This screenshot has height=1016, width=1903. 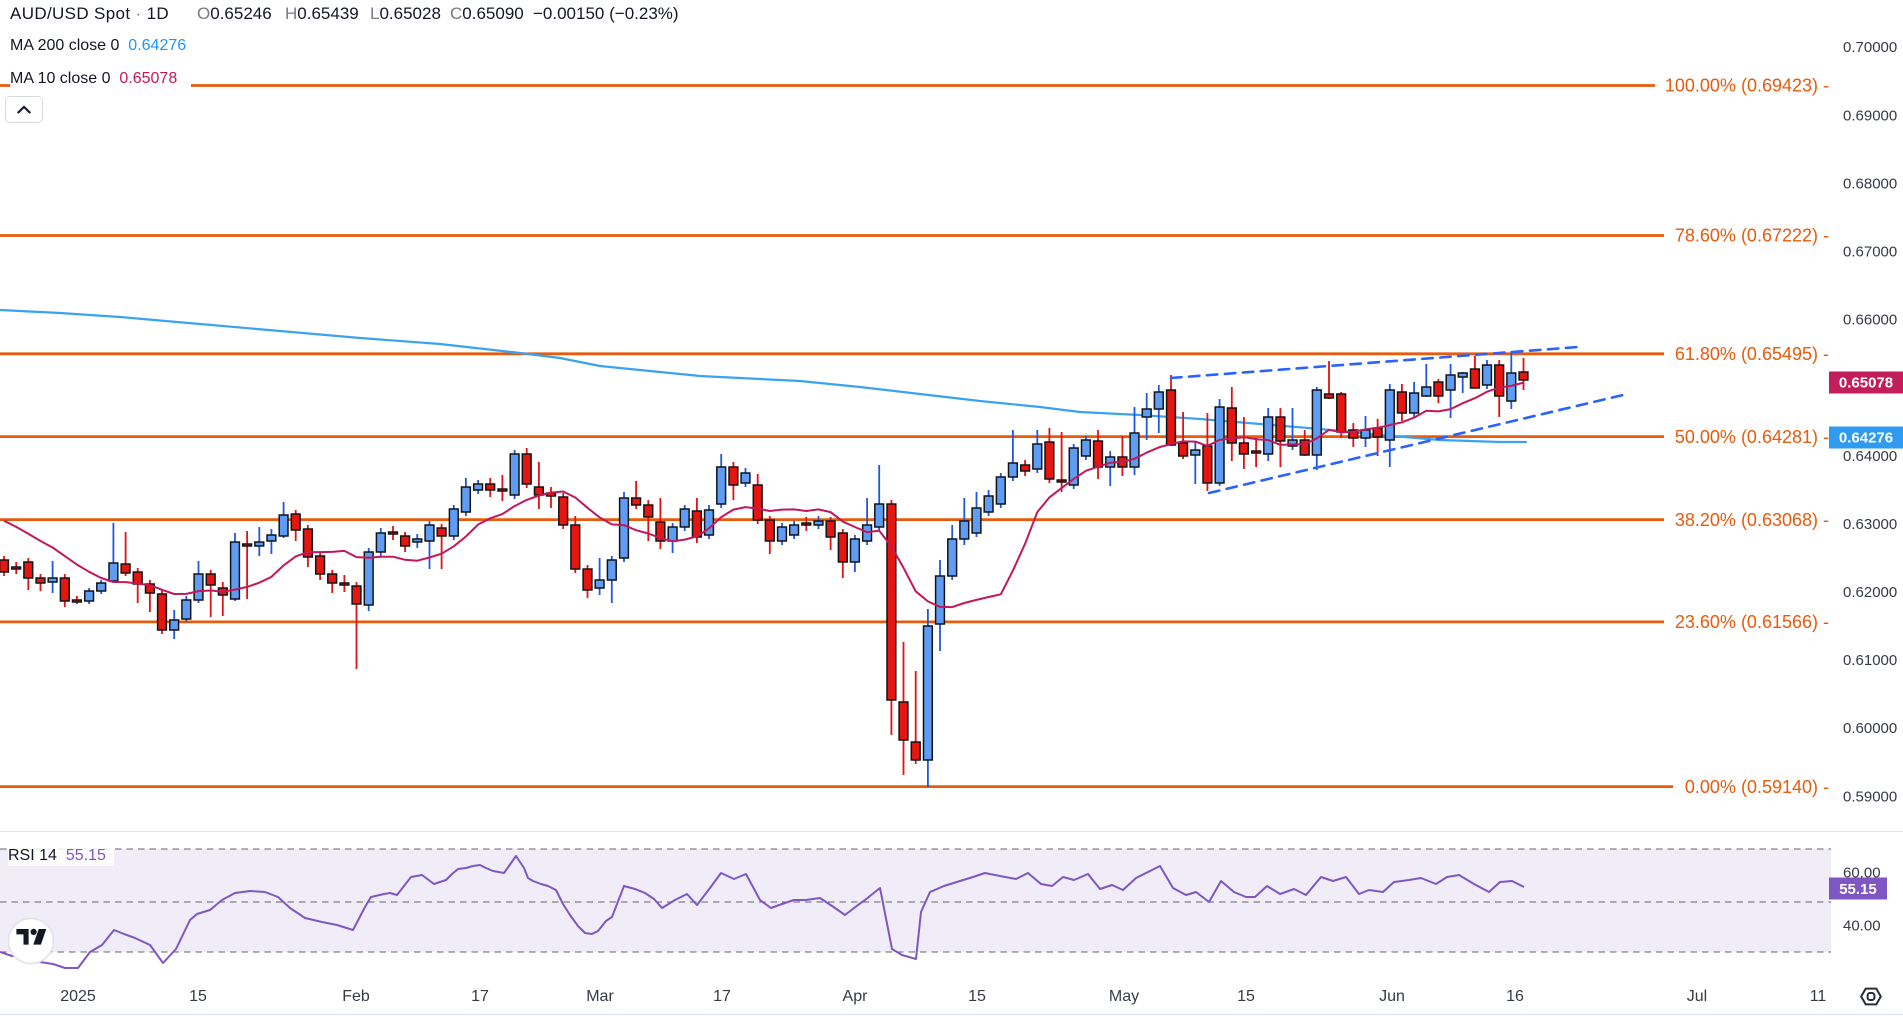 What do you see at coordinates (600, 996) in the screenshot?
I see `svg-text: Mar` at bounding box center [600, 996].